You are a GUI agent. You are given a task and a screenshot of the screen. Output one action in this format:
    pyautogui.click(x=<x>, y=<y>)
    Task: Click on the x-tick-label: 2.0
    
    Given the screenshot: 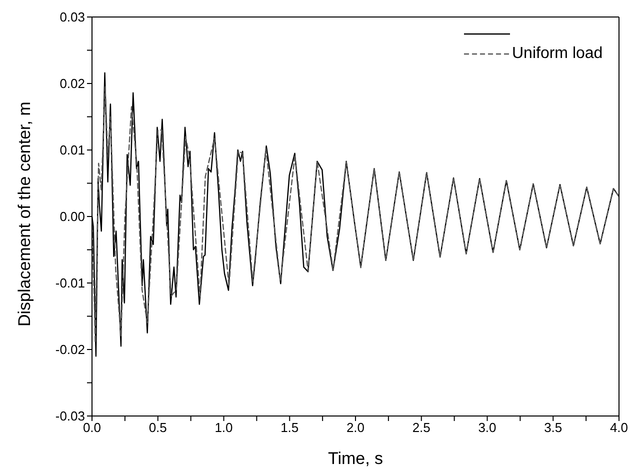 What is the action you would take?
    pyautogui.click(x=355, y=428)
    